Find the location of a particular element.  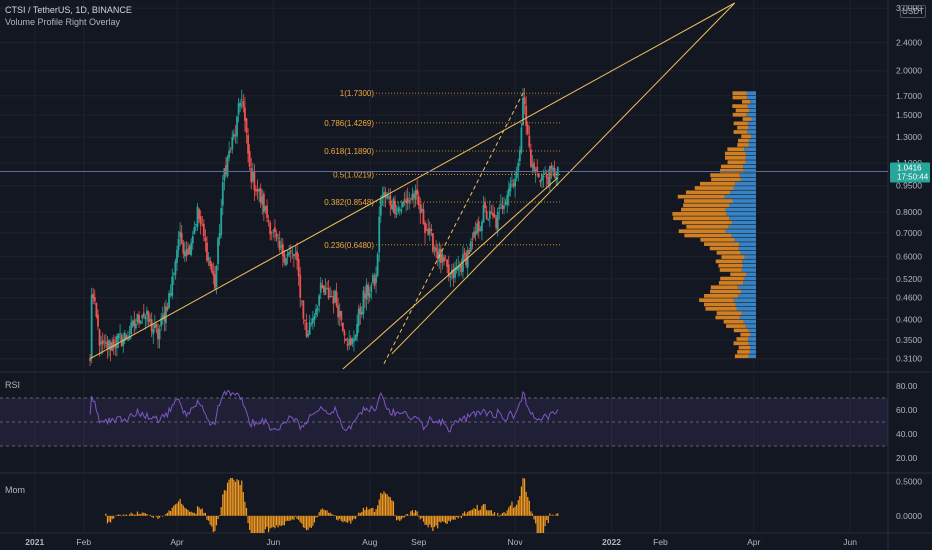

symbol-title: CTSI / TetherUS, 1D, BINANCE is located at coordinates (68, 10).